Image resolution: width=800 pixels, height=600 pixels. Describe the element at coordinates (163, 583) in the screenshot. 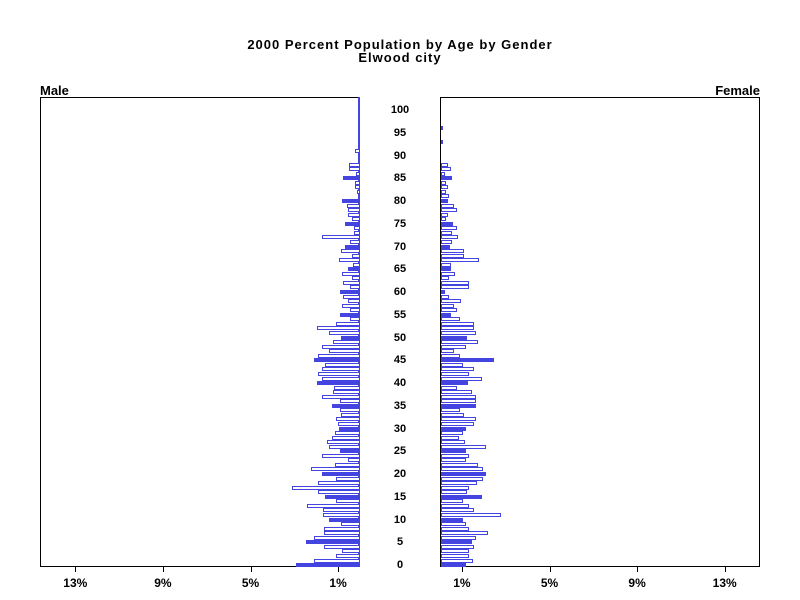

I see `male-axis-label-9: 9%` at that location.